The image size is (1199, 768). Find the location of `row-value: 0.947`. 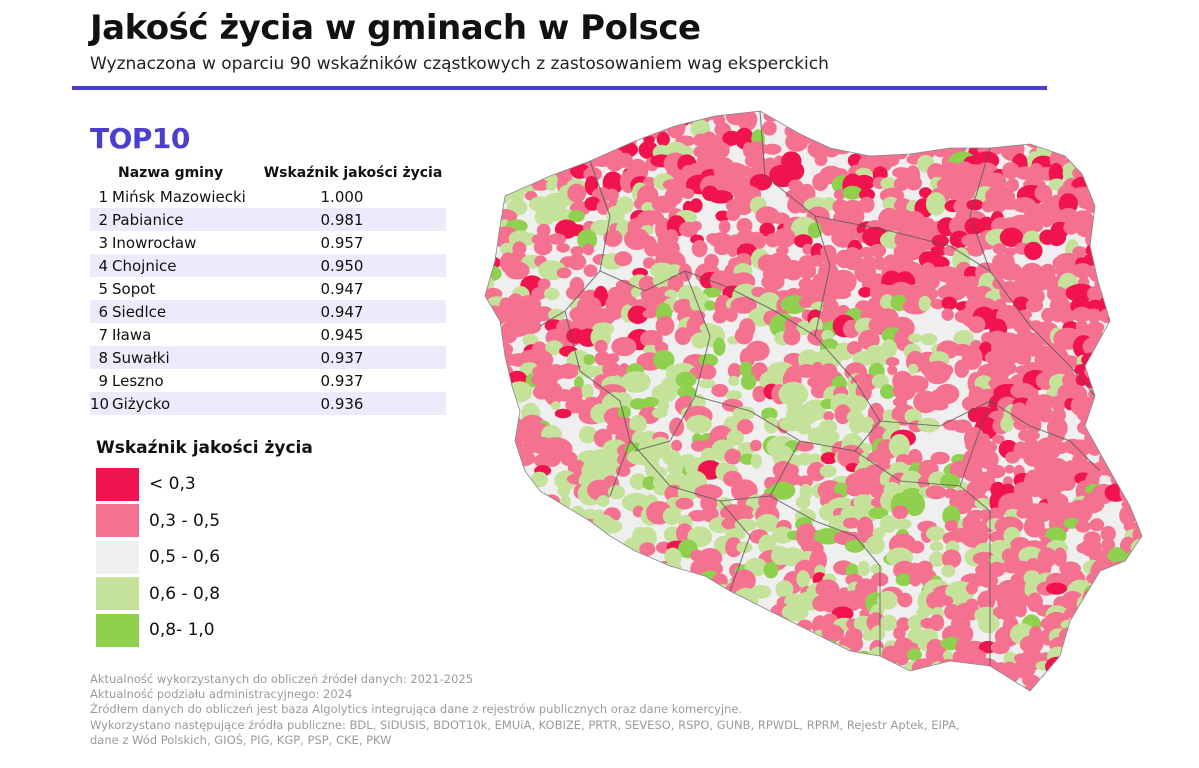

row-value: 0.947 is located at coordinates (342, 311).